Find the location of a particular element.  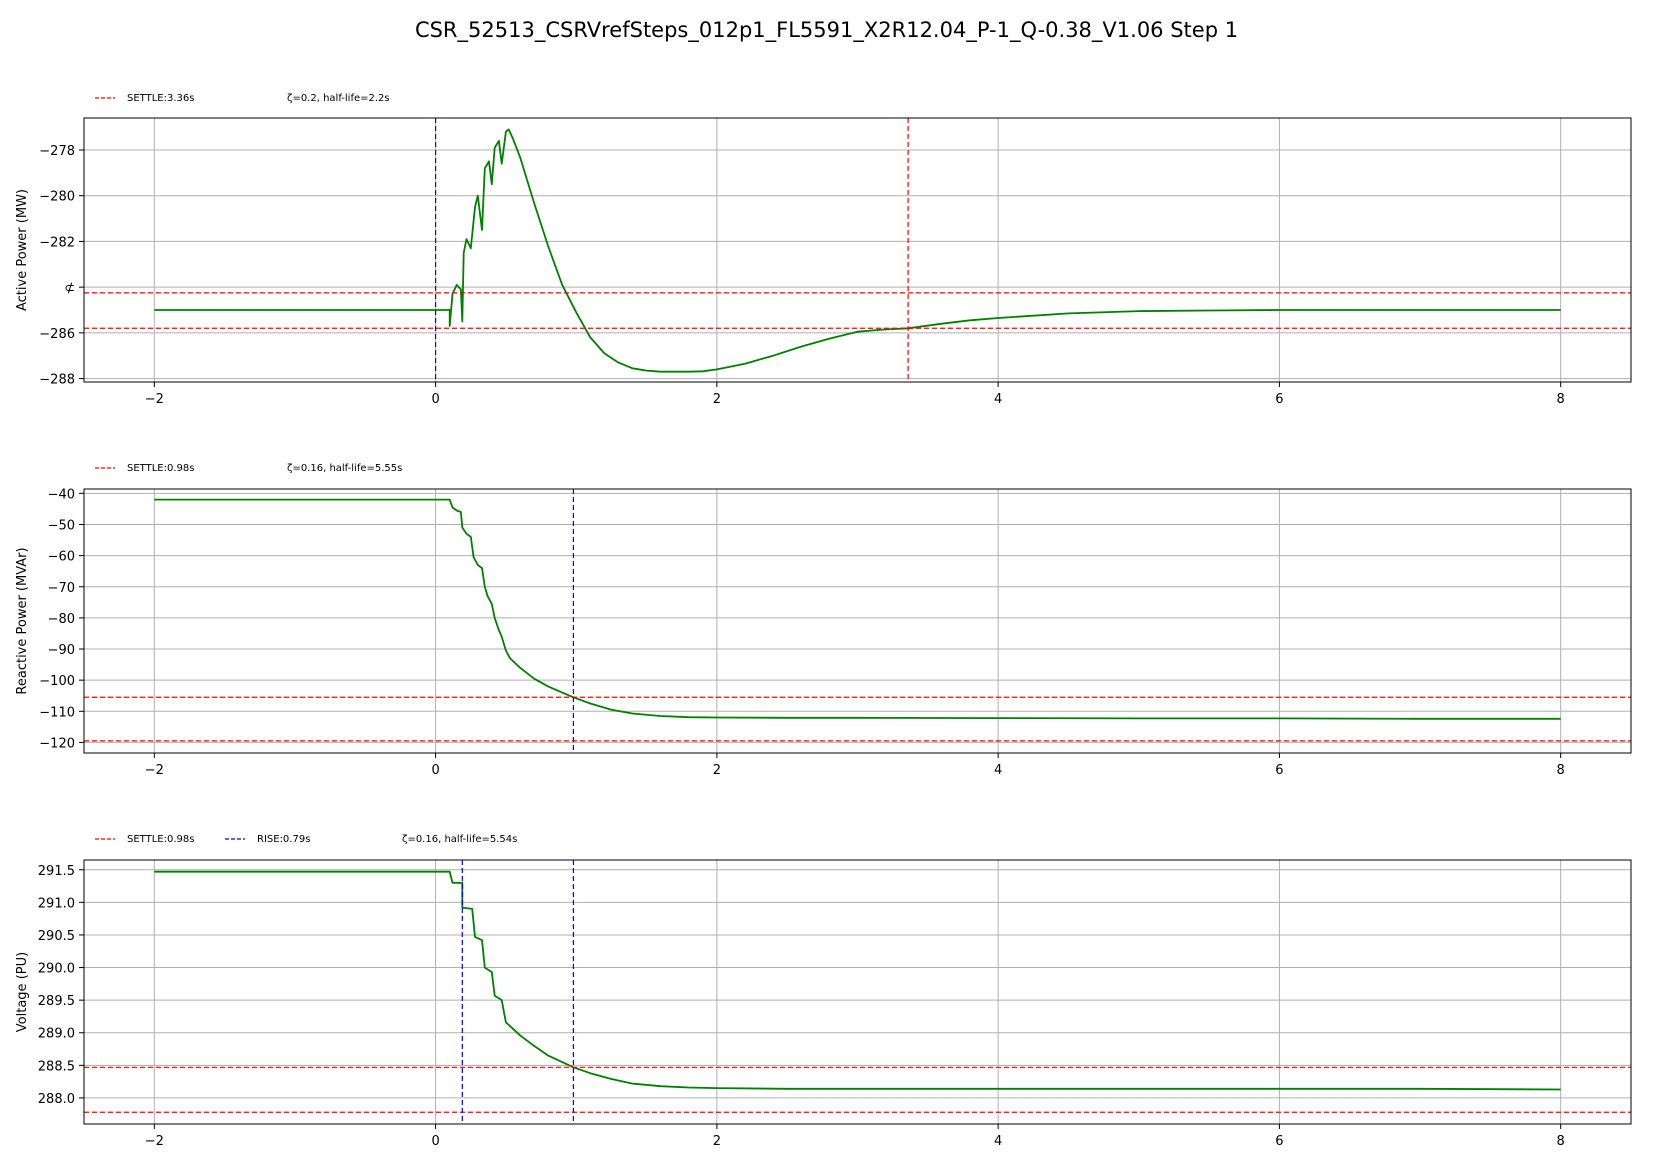

y-tick-label: 288.5 is located at coordinates (56, 1066).